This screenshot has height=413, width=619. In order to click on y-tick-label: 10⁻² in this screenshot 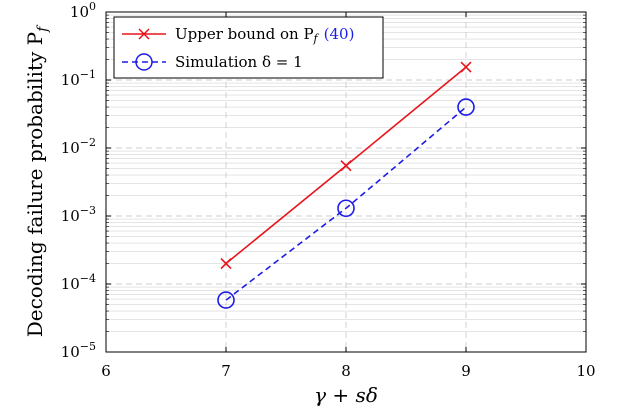, I will do `click(78, 146)`.